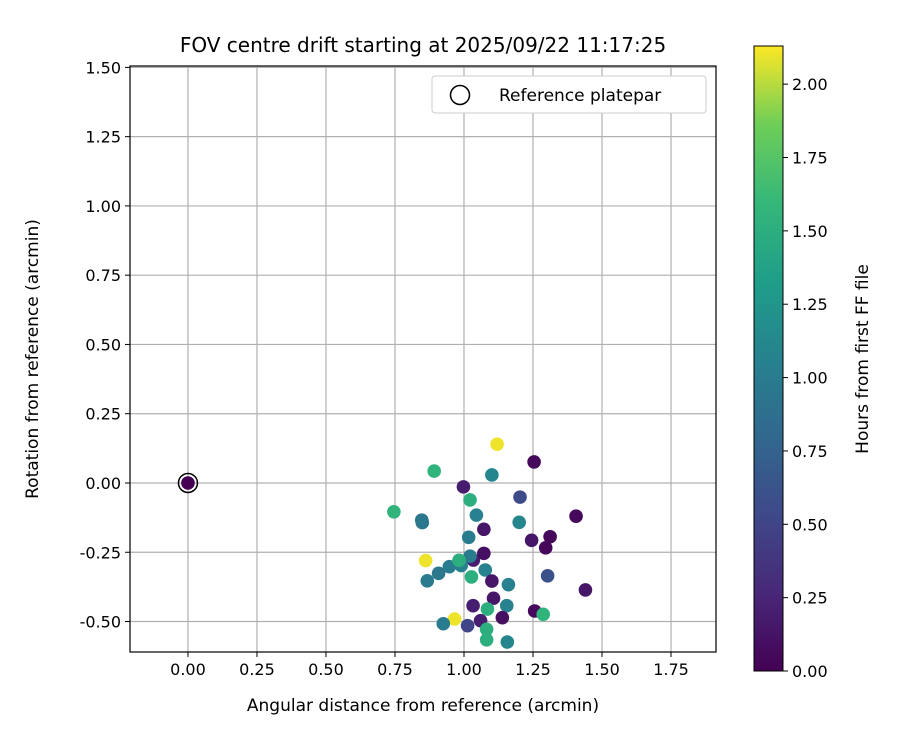 The width and height of the screenshot is (900, 754). I want to click on legend-reference-marker-icon, so click(460, 95).